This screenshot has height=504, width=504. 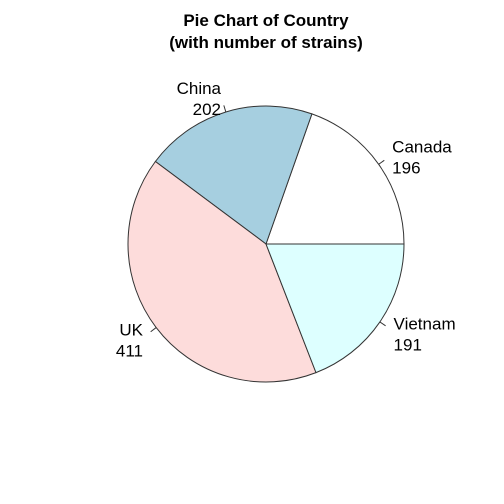 I want to click on label-tick-canada, so click(x=381, y=162).